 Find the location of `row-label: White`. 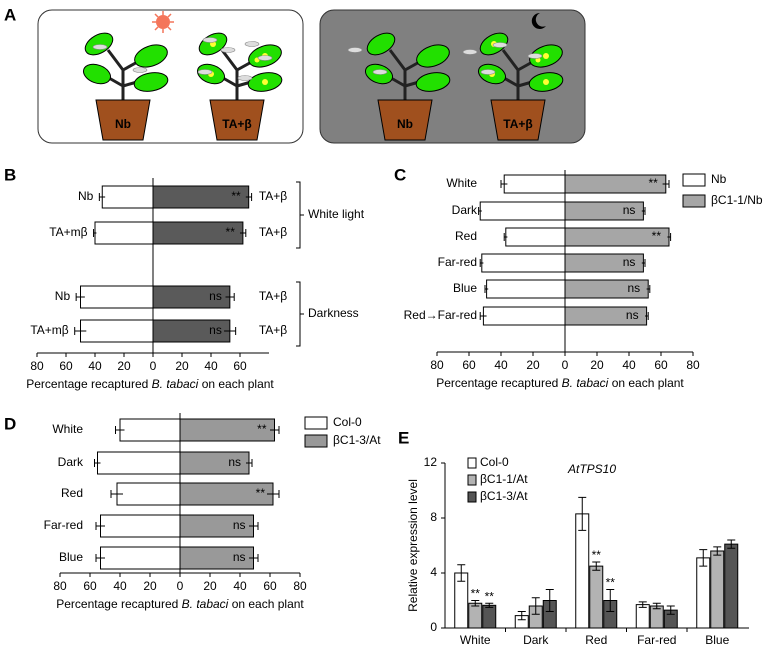

row-label: White is located at coordinates (461, 183).